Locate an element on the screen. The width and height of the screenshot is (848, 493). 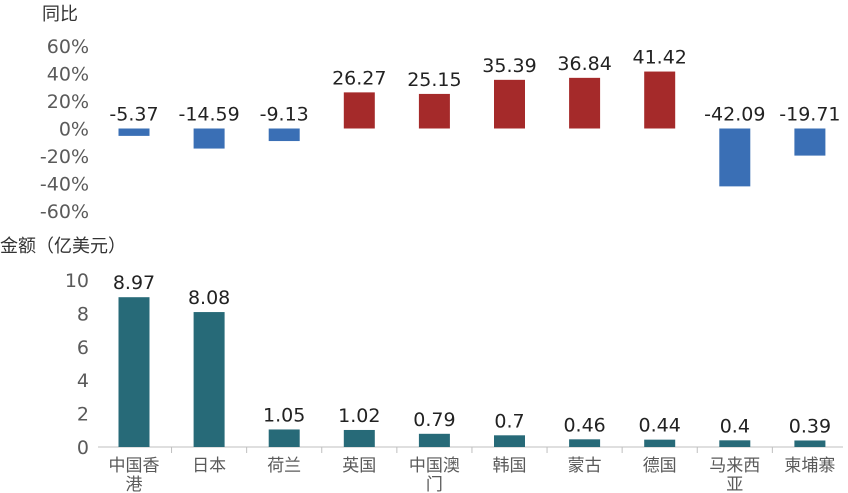
top-y-axis-title: 同比 is located at coordinates (60, 14).